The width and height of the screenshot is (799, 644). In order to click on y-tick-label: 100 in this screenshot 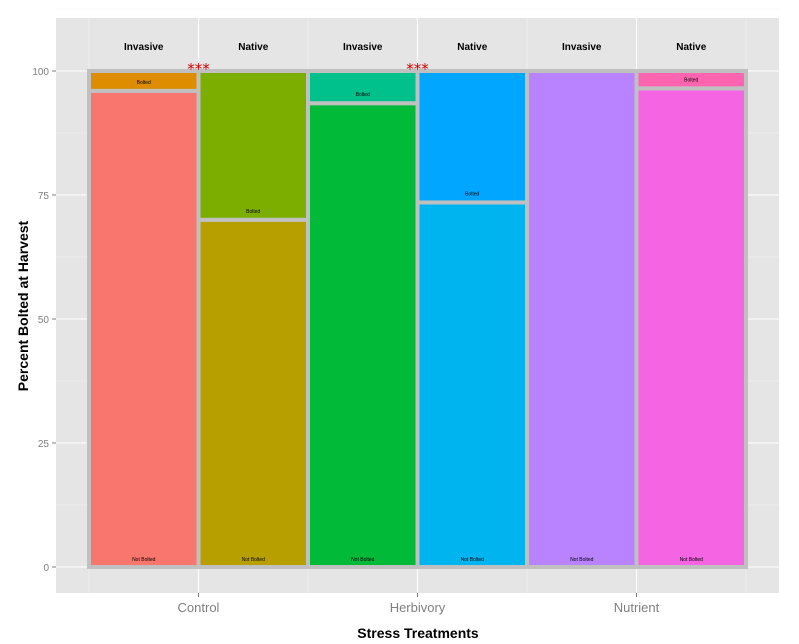, I will do `click(40, 72)`.